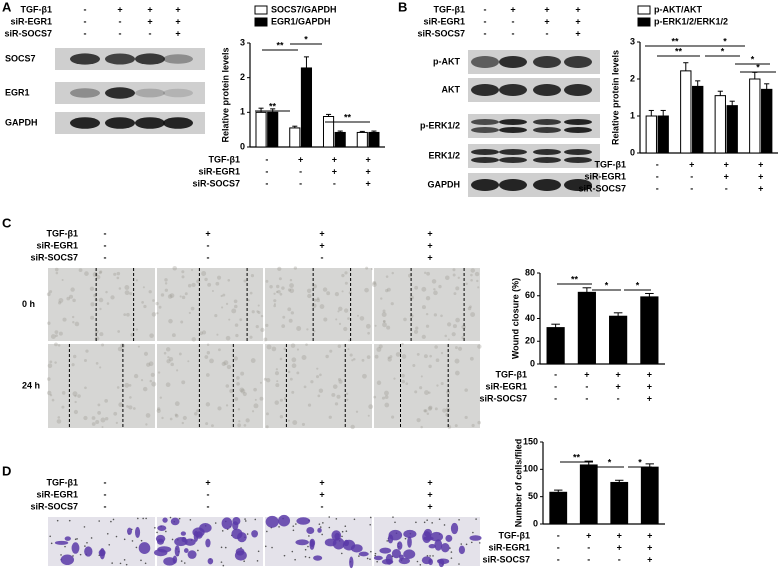 This screenshot has height=572, width=784. I want to click on y-axis-label: Number of cells/filed, so click(518, 483).